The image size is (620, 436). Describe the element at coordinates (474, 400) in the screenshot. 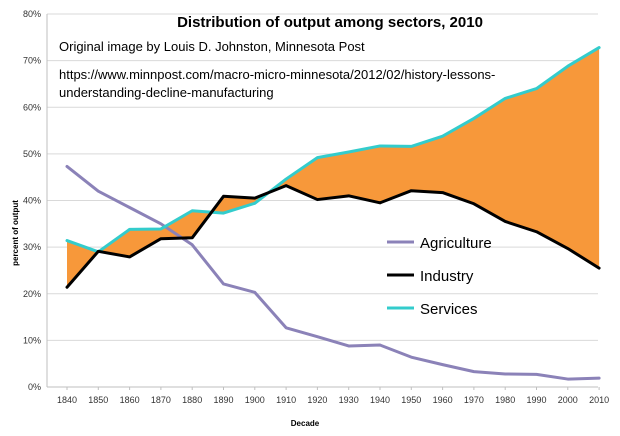

I see `x-tick-label: 1970` at that location.